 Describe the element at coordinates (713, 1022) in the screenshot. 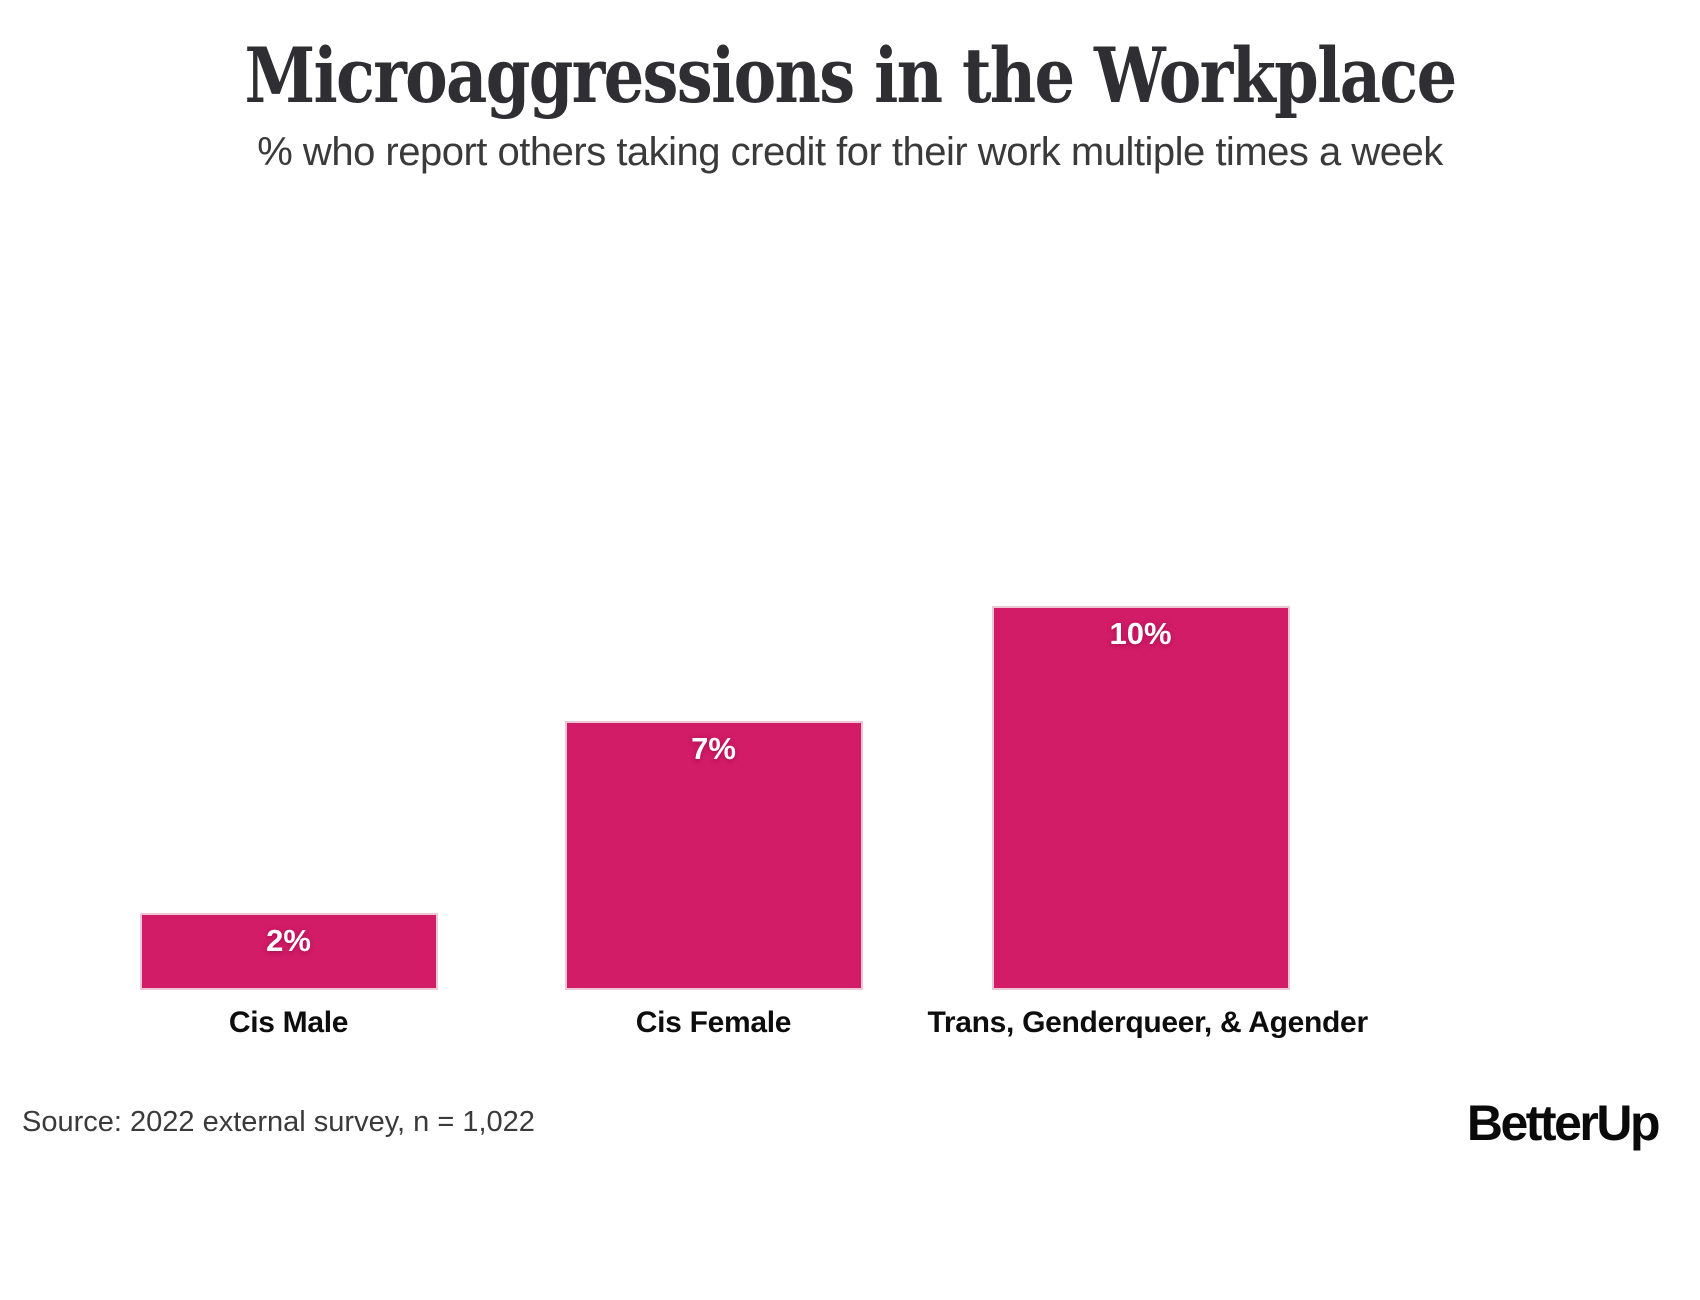

I see `category-label-cis-female: Cis Female` at that location.